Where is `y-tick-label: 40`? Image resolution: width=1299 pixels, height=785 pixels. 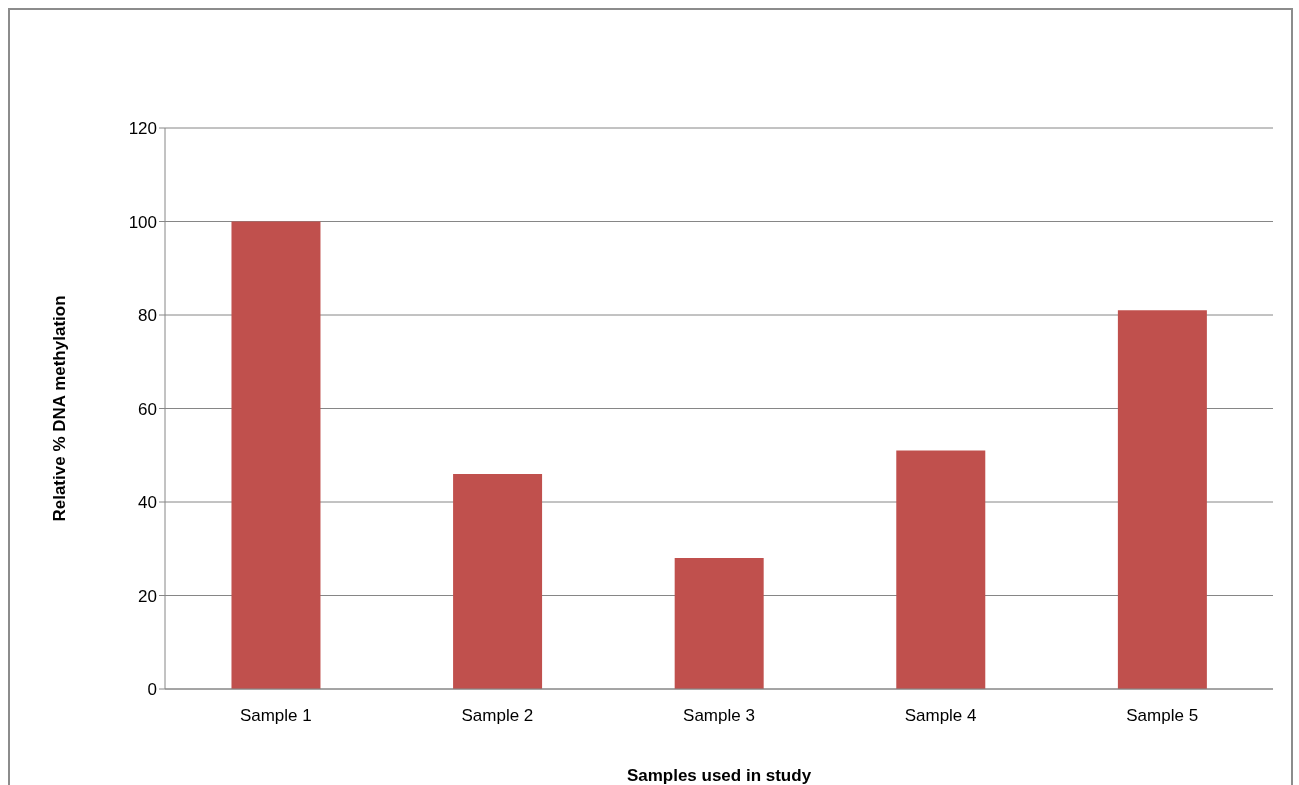
y-tick-label: 40 is located at coordinates (147, 503).